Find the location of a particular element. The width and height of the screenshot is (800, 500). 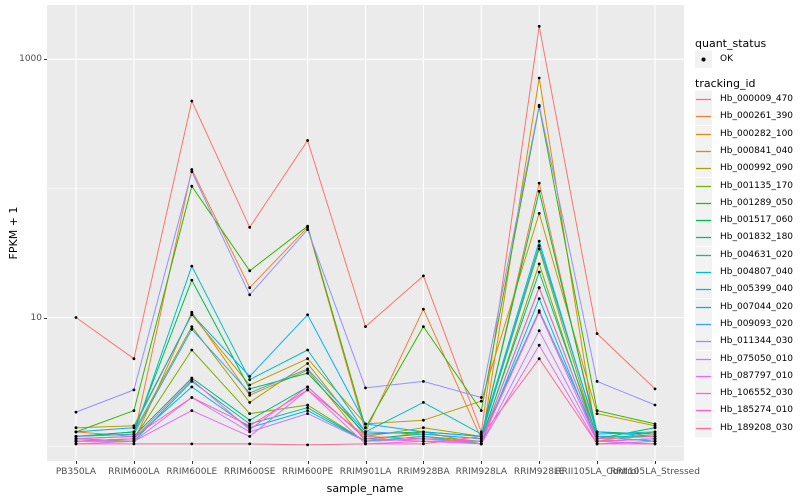

legend-item: Hb_000009_470 is located at coordinates (747, 99).